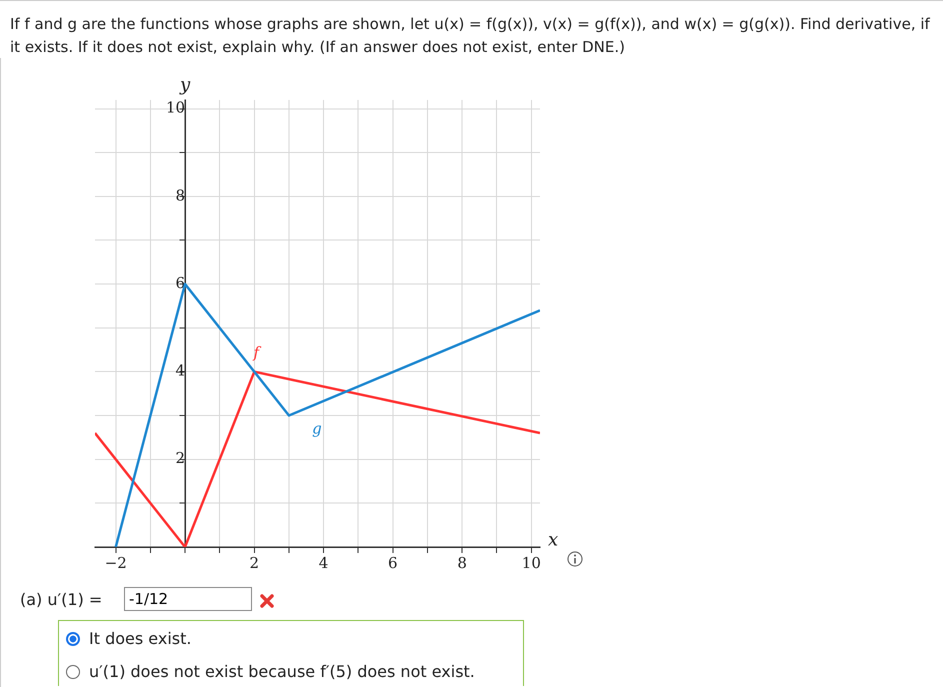  What do you see at coordinates (61, 599) in the screenshot?
I see `text: (a) u′(1) =` at bounding box center [61, 599].